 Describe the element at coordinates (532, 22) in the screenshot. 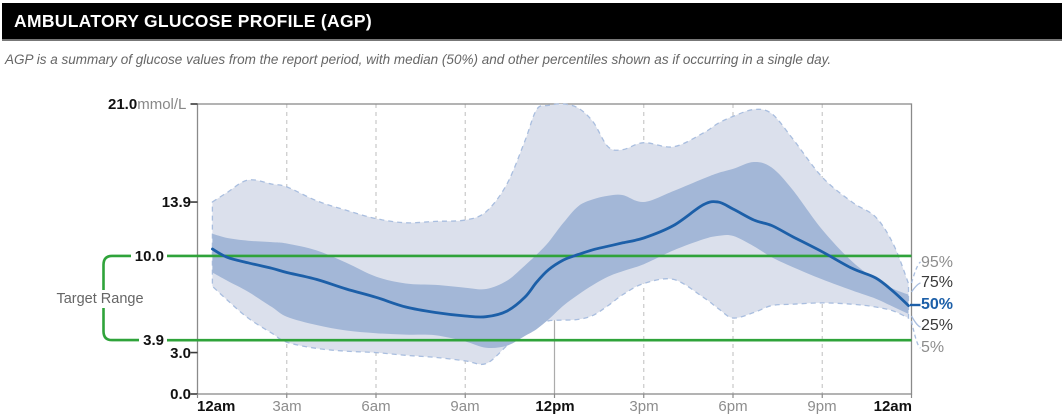

I see `report-header: AMBULATORY GLUCOSE PROFILE (AGP)` at that location.